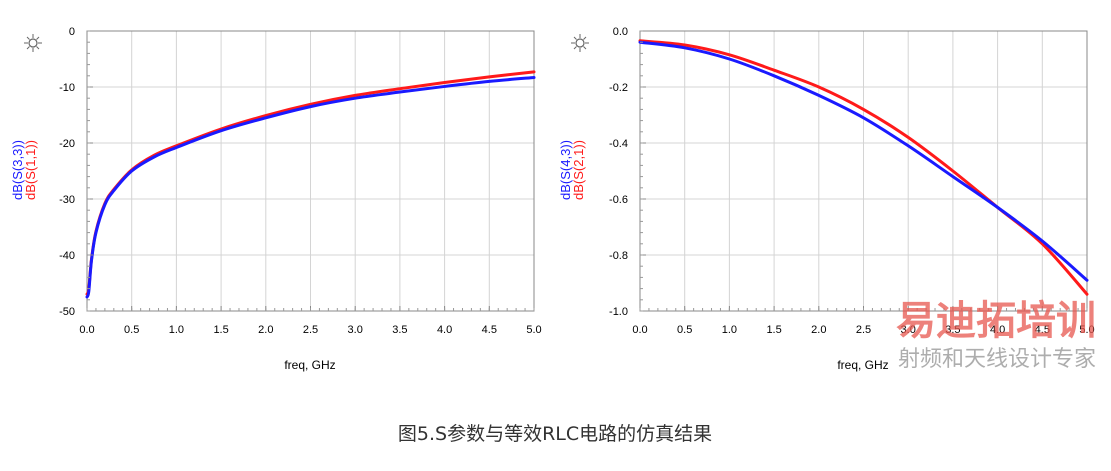  What do you see at coordinates (620, 32) in the screenshot?
I see `y-tick-label: 0.0` at bounding box center [620, 32].